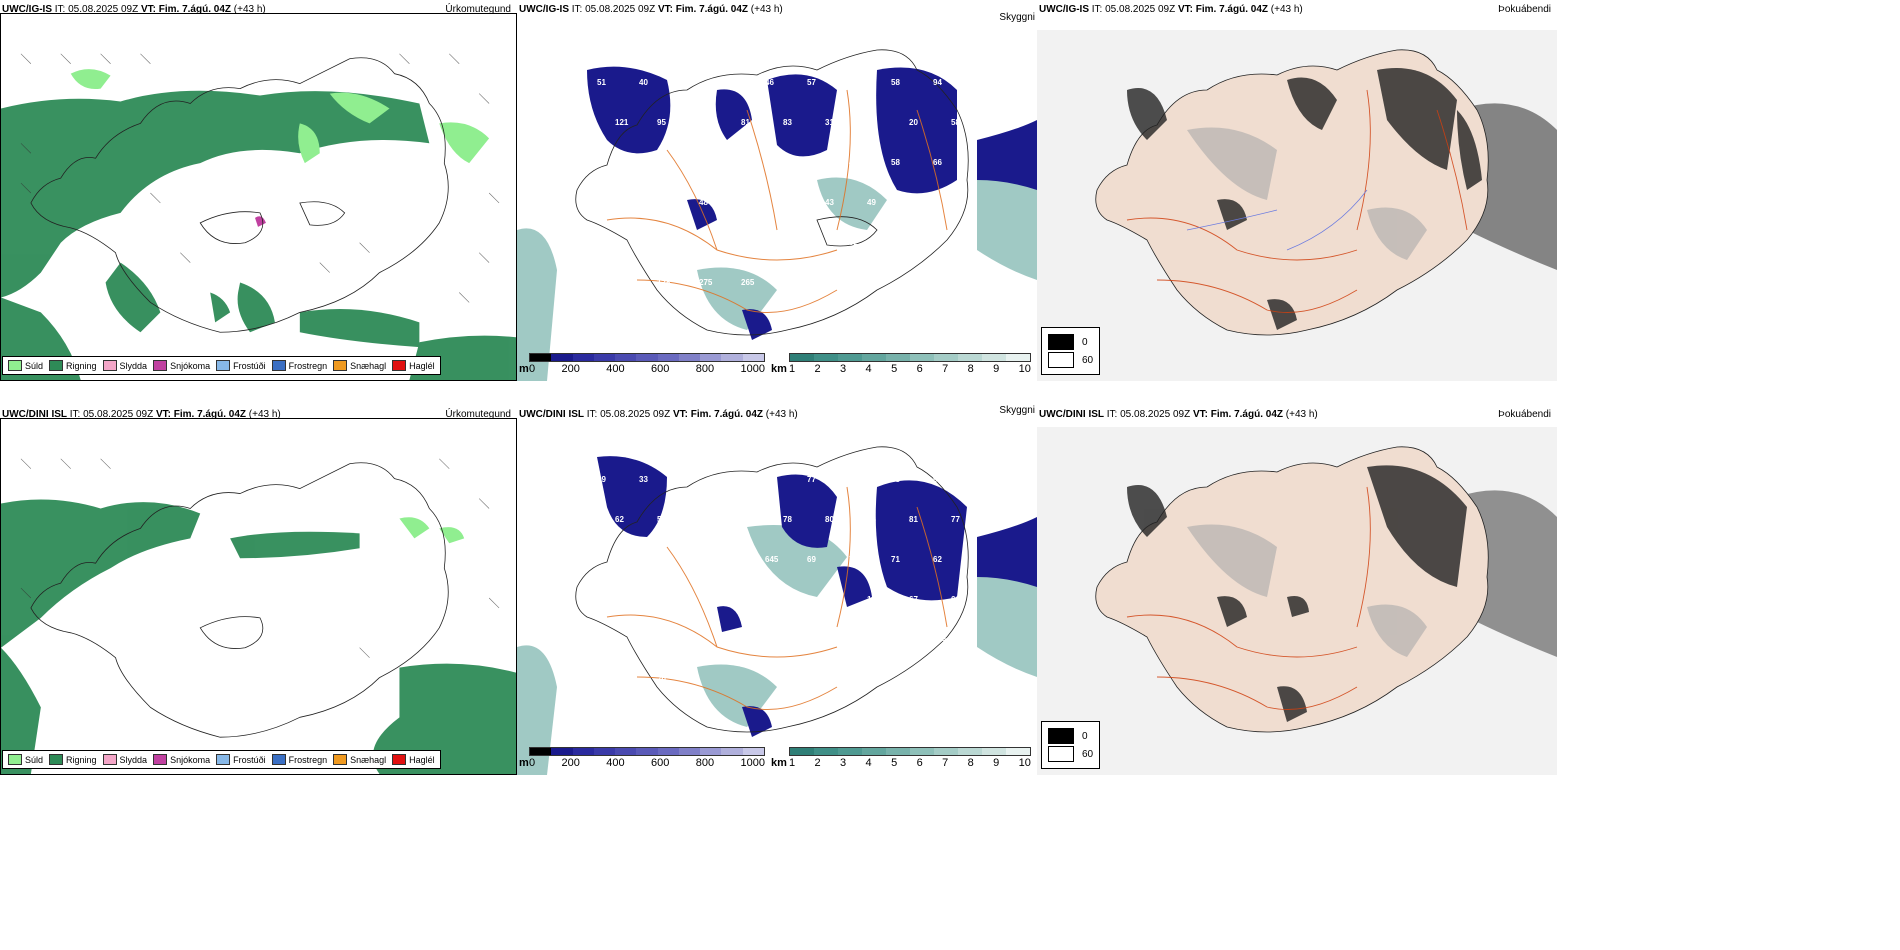 Image resolution: width=1900 pixels, height=950 pixels. I want to click on cloud-base-label: 114, so click(705, 122).